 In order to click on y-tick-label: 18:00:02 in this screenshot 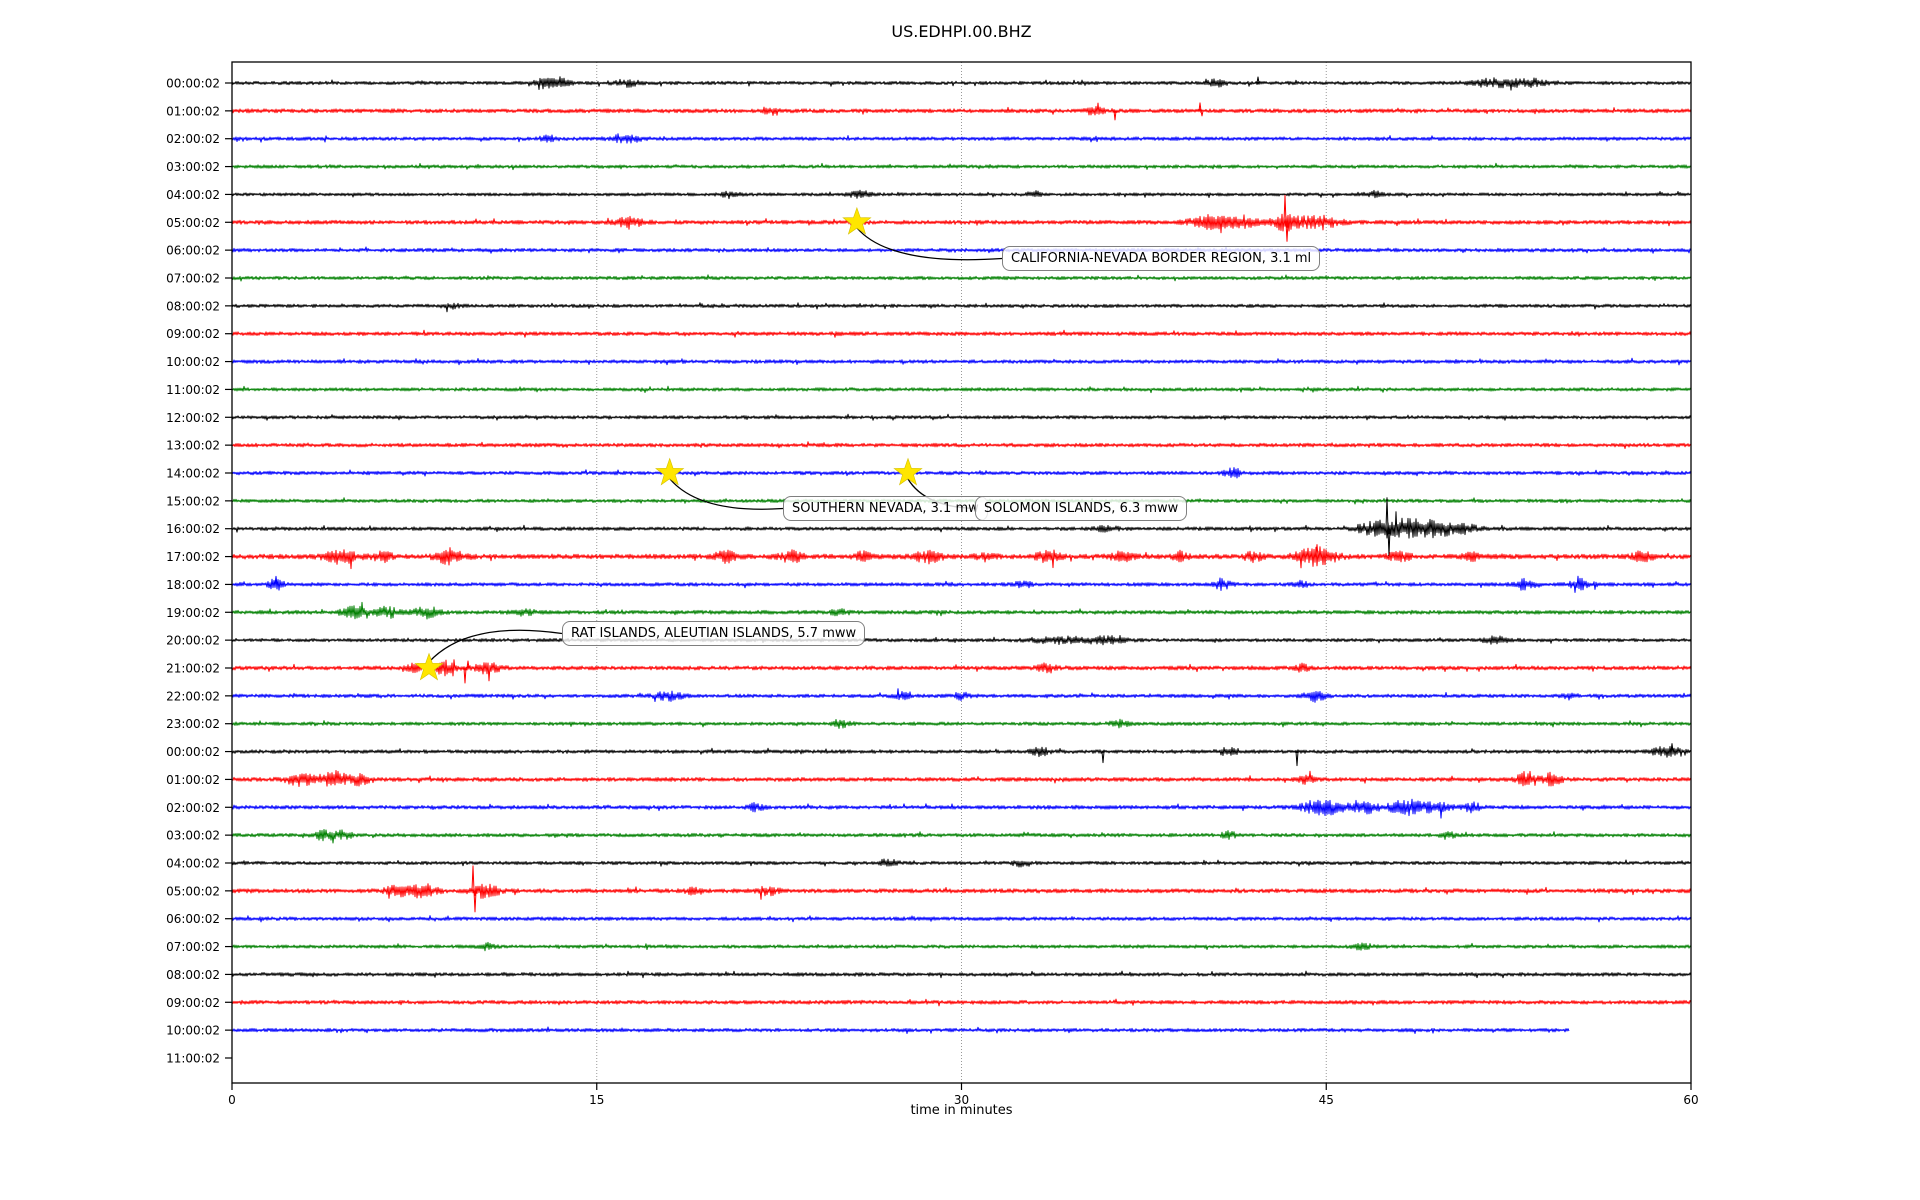, I will do `click(193, 585)`.